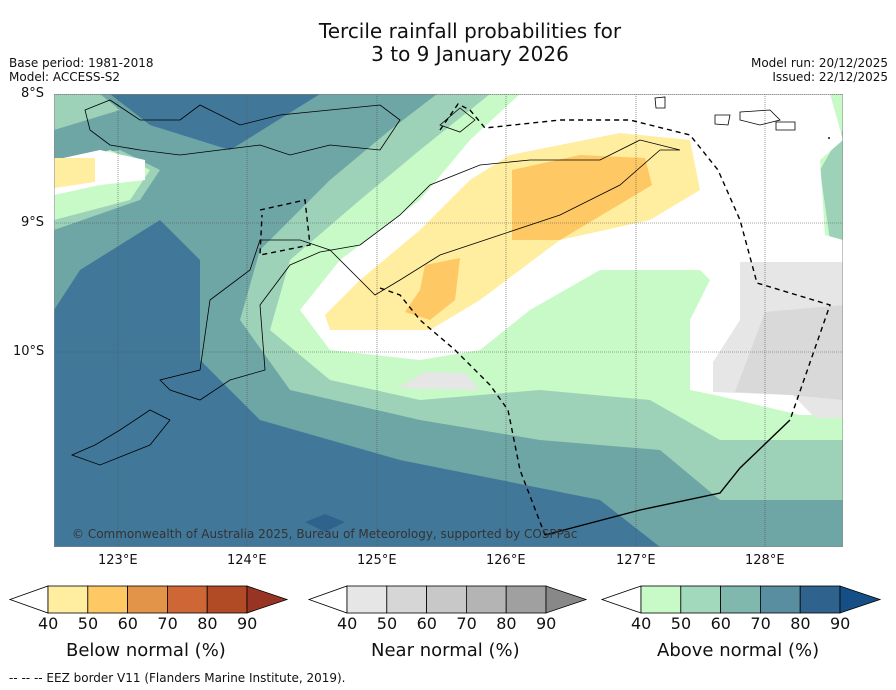 The width and height of the screenshot is (896, 690). I want to click on colorbar-near, so click(447, 599).